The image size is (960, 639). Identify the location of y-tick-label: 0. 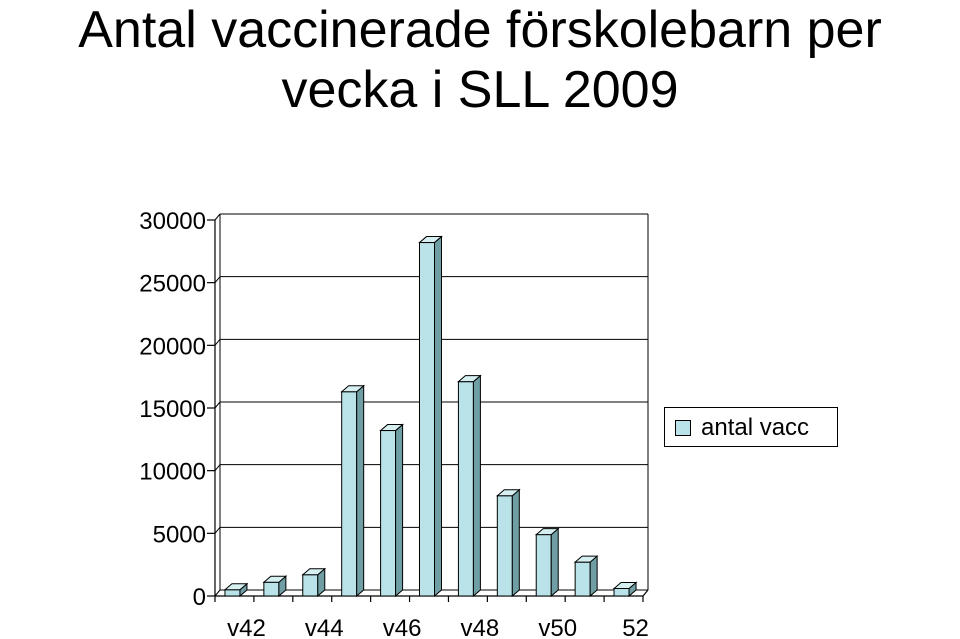
(199, 597).